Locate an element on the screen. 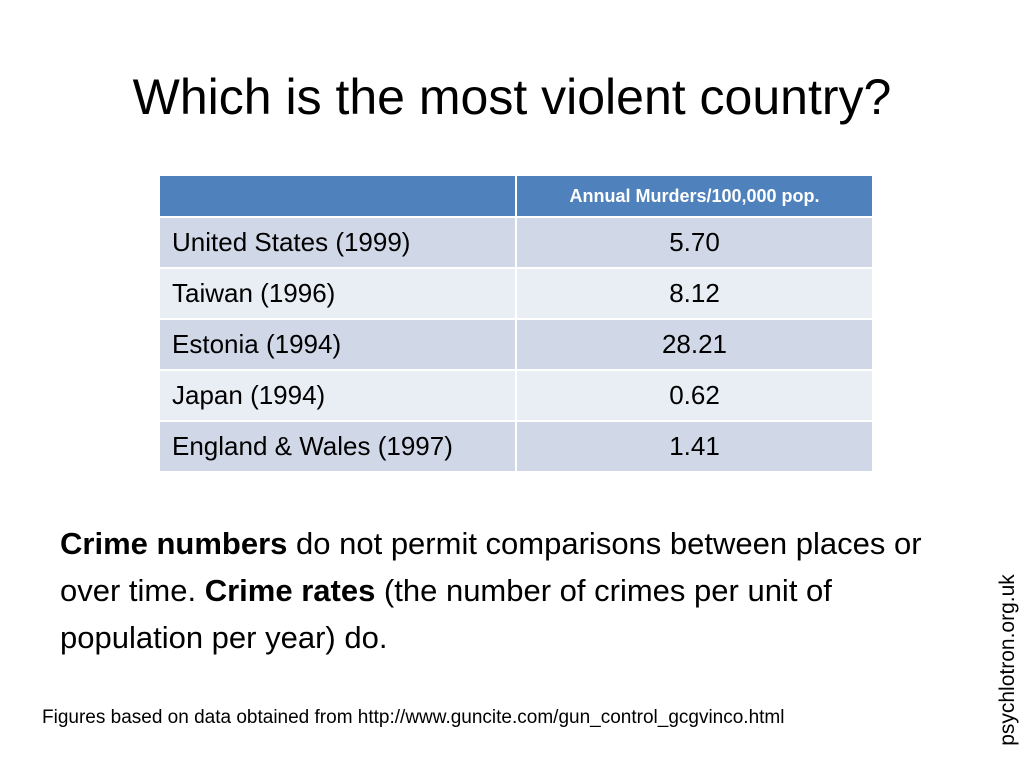 Image resolution: width=1024 pixels, height=768 pixels. rate-cell: 0.62 is located at coordinates (694, 395).